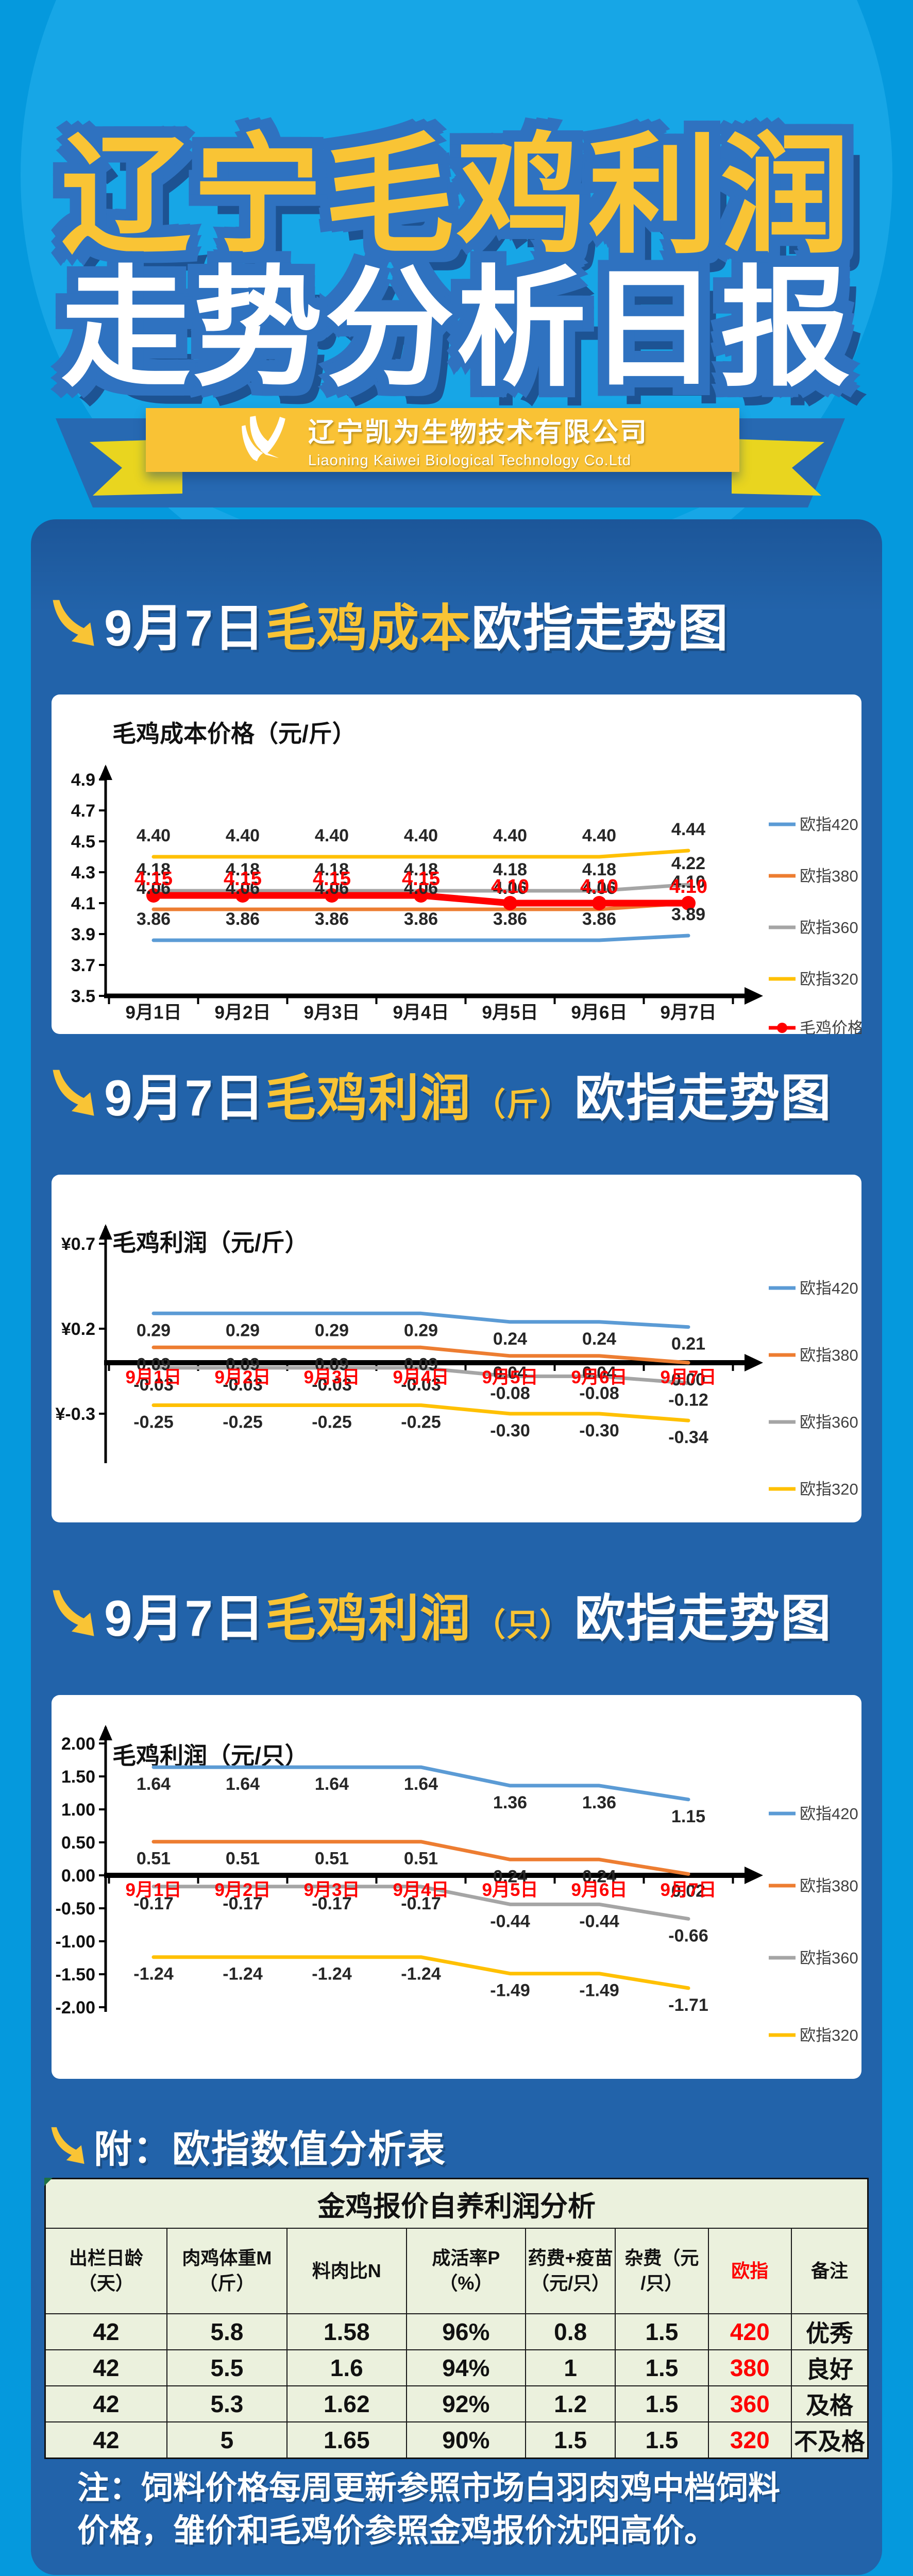 Image resolution: width=913 pixels, height=2576 pixels. What do you see at coordinates (830, 2367) in the screenshot?
I see `table-cell: 良好` at bounding box center [830, 2367].